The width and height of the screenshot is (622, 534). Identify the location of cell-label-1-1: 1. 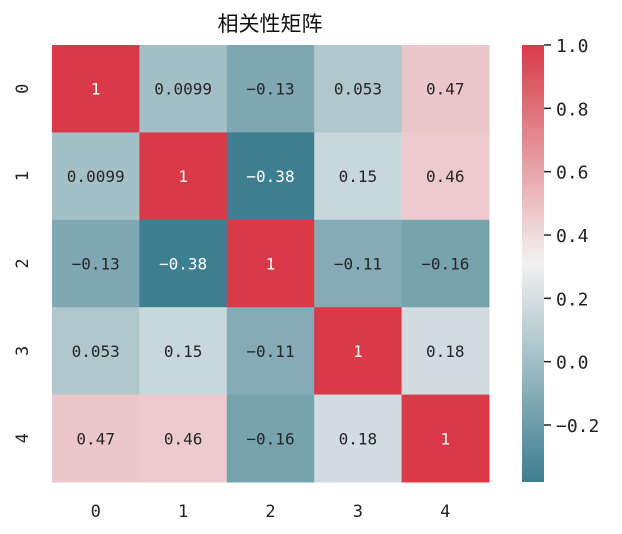
(183, 176).